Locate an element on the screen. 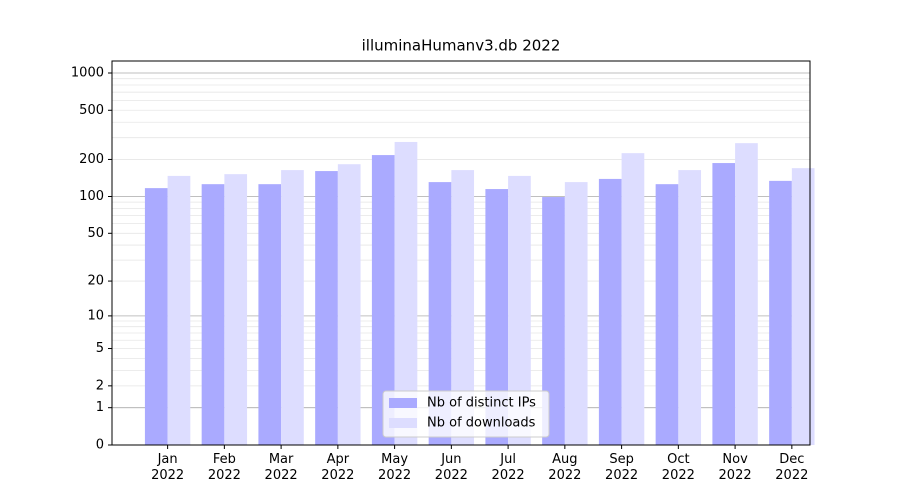 The width and height of the screenshot is (900, 500). y-tick-label: 10 is located at coordinates (95, 315).